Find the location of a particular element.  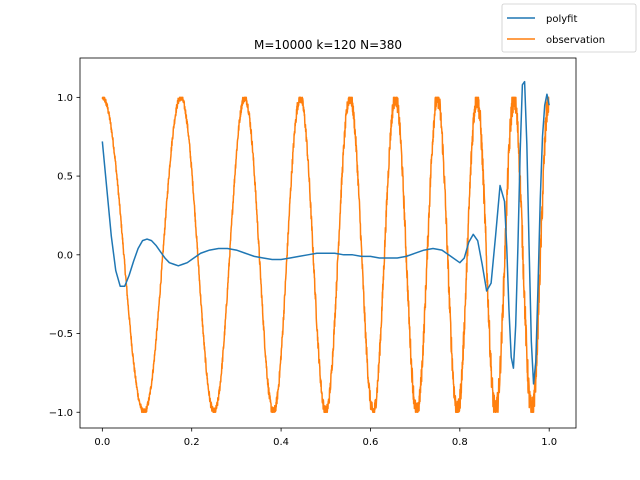

x-axis: 0.0 0.2 0.4 0.6 0.8 1.0 is located at coordinates (325, 438).